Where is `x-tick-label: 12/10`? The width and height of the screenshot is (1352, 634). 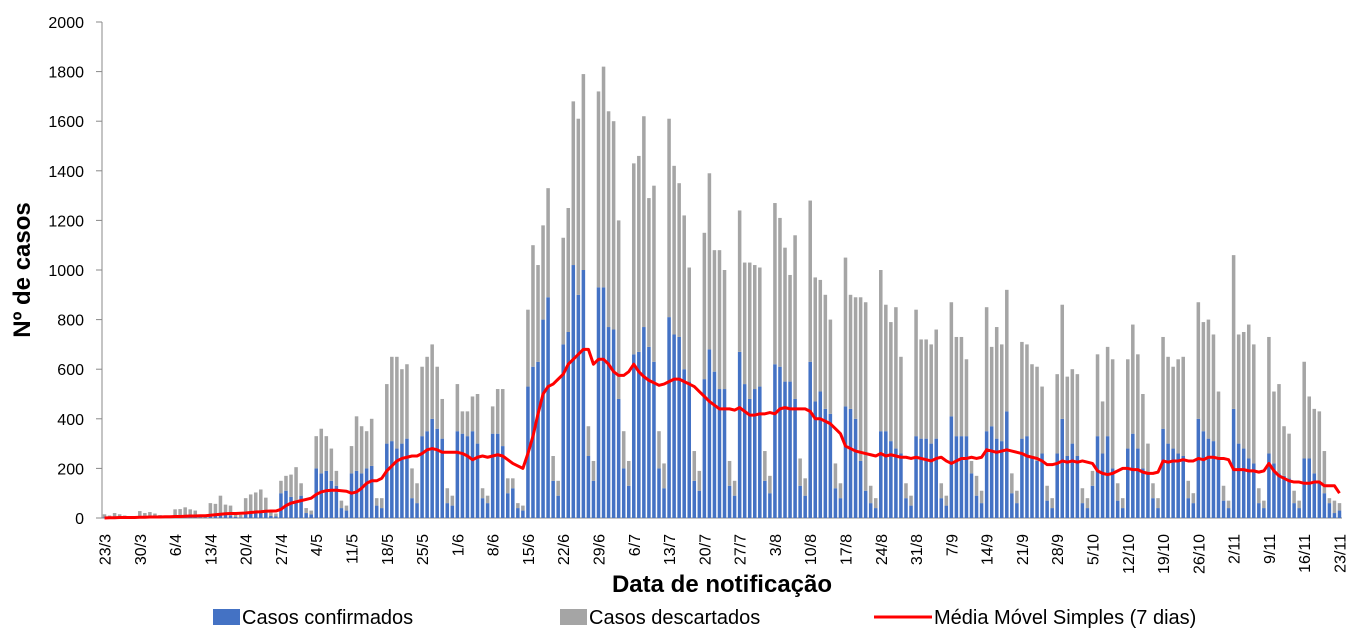 x-tick-label: 12/10 is located at coordinates (1129, 554).